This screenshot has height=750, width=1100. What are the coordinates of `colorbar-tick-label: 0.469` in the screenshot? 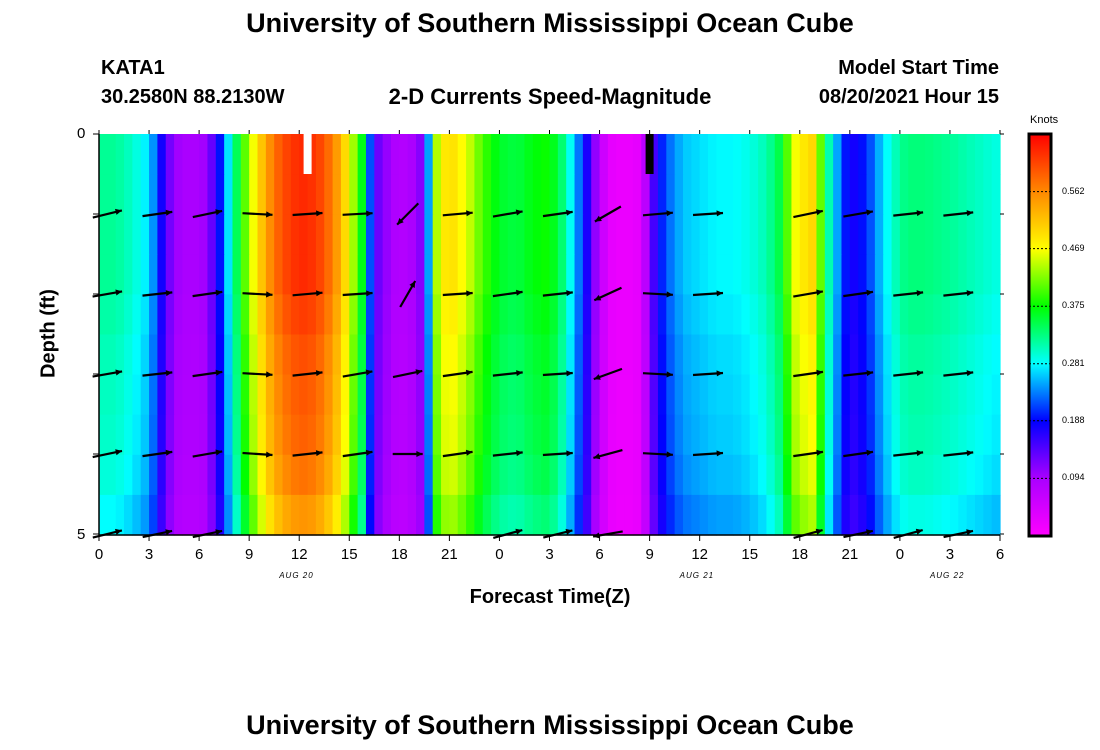 It's located at (1073, 247).